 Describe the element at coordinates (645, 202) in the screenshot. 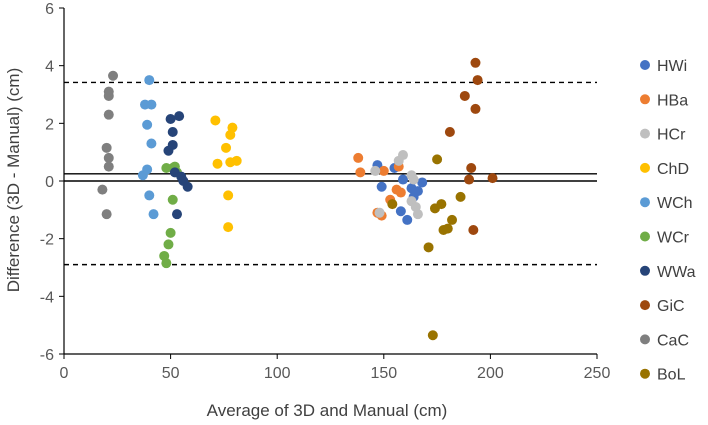

I see `legend-marker-WCh` at that location.